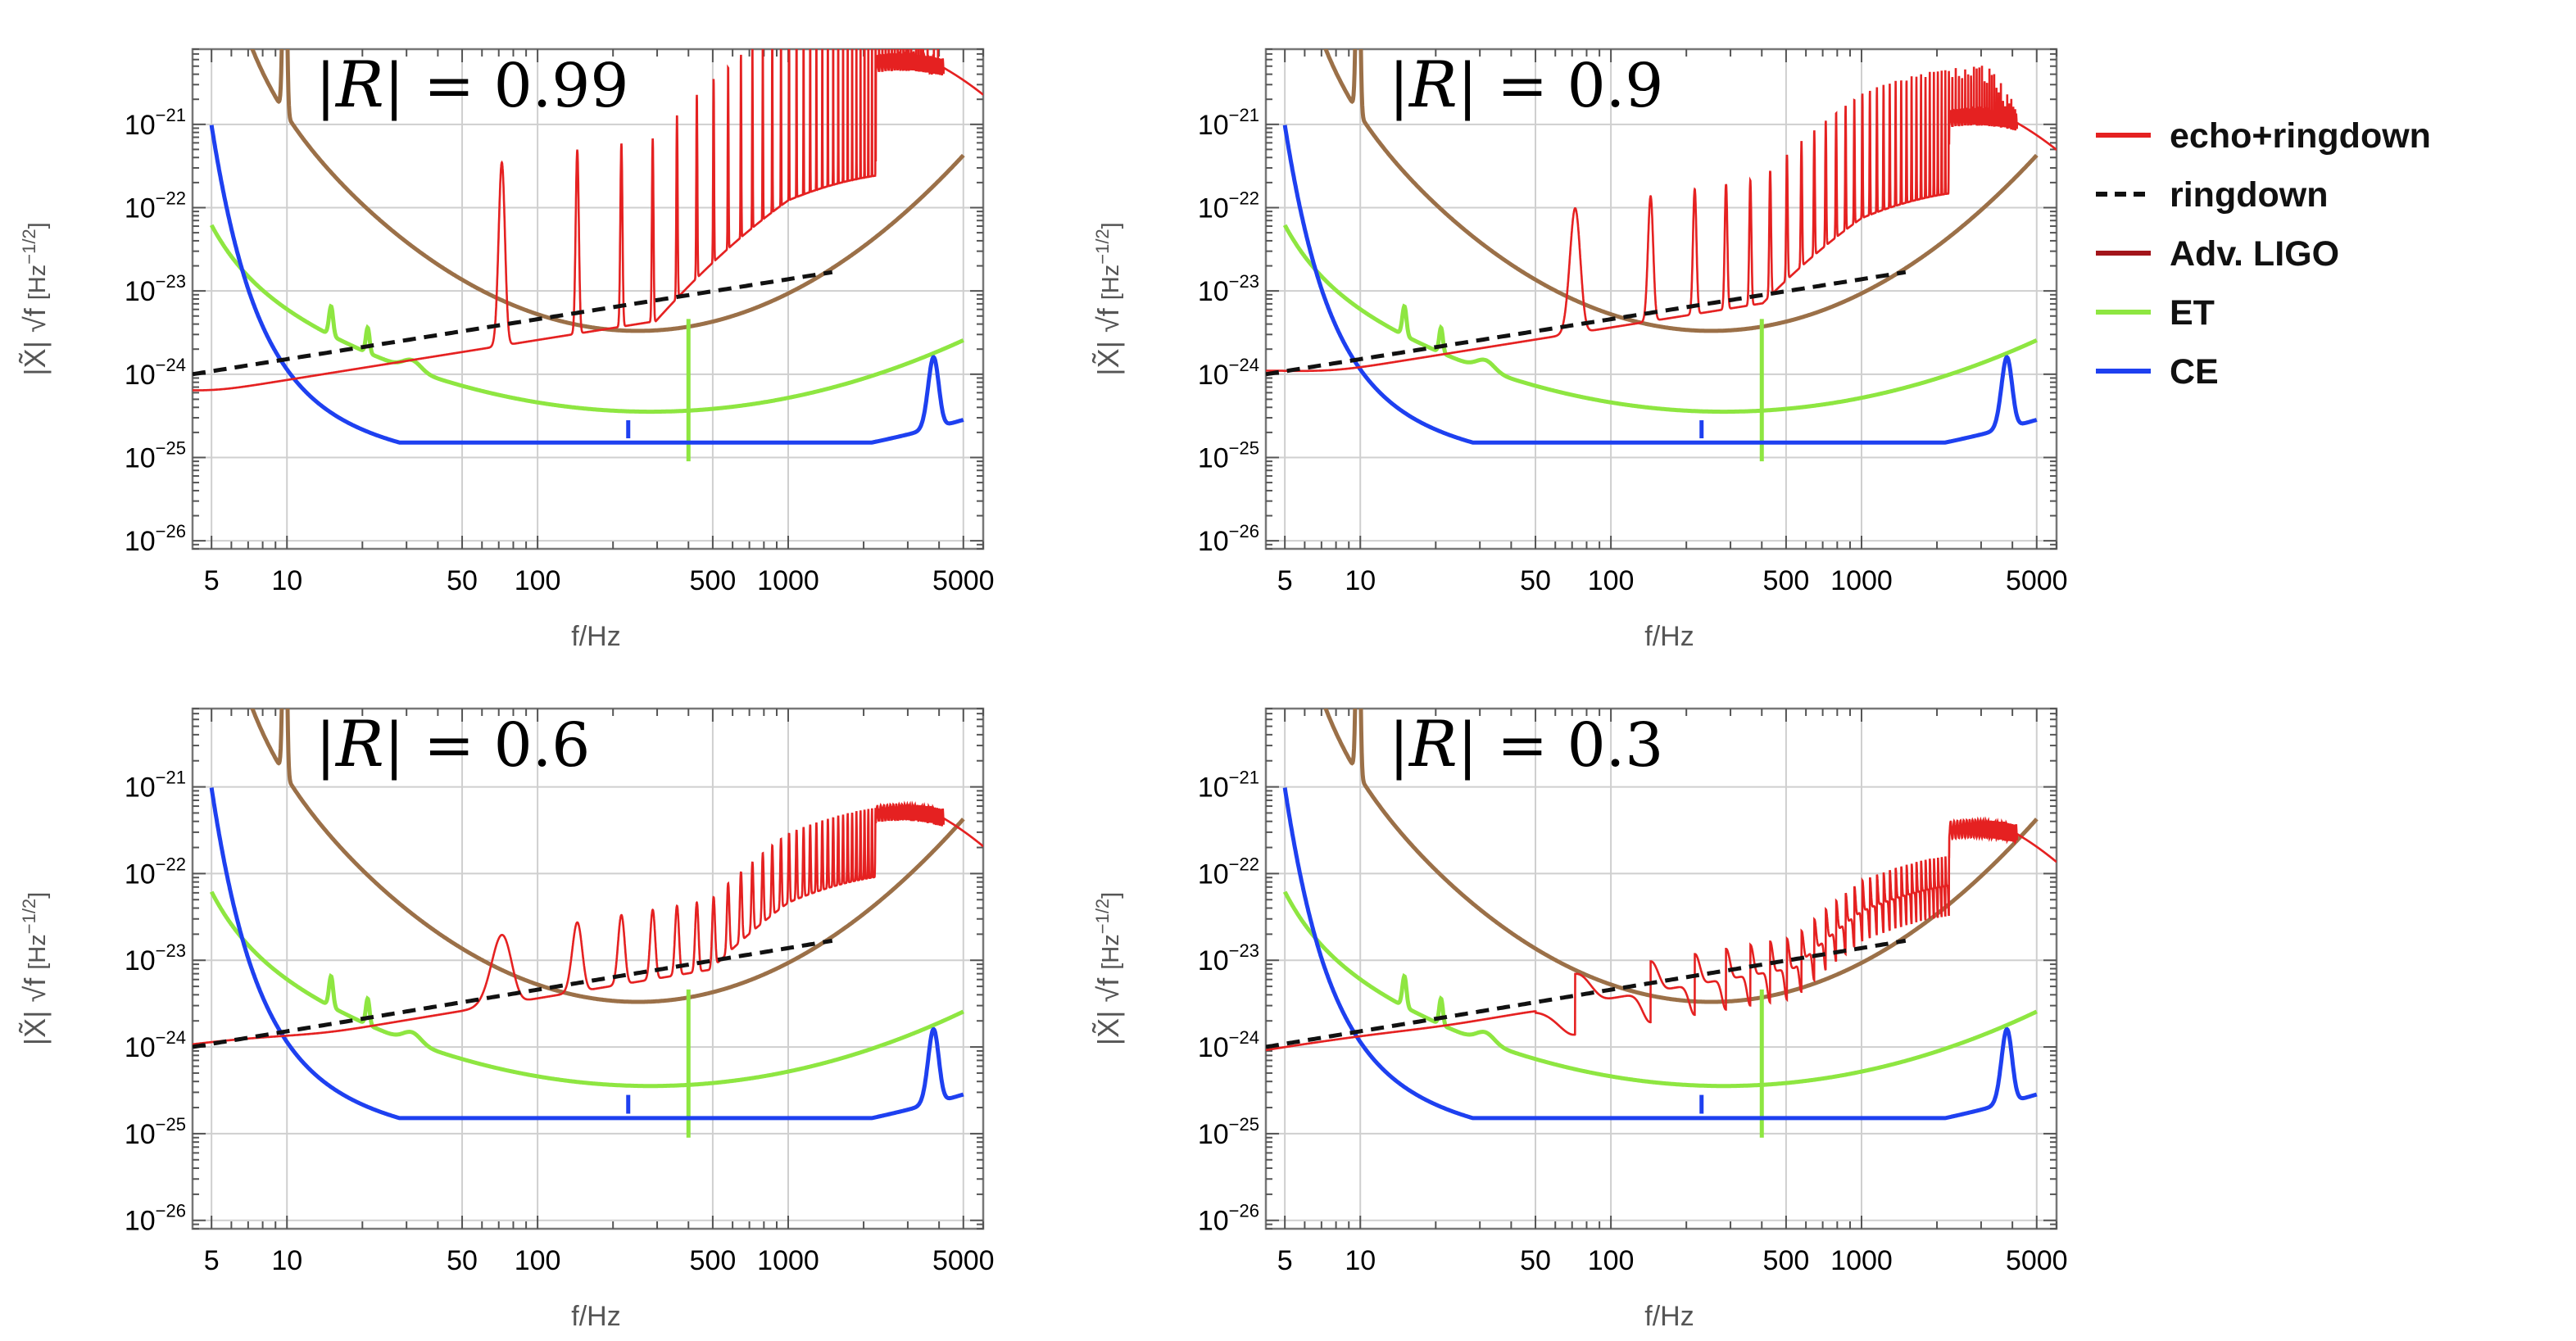 This screenshot has width=2576, height=1341. Describe the element at coordinates (2194, 372) in the screenshot. I see `legend-label: CE` at that location.